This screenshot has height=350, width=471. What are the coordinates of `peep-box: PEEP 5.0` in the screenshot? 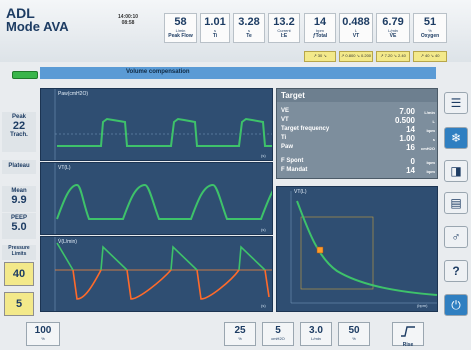 It's located at (19, 226).